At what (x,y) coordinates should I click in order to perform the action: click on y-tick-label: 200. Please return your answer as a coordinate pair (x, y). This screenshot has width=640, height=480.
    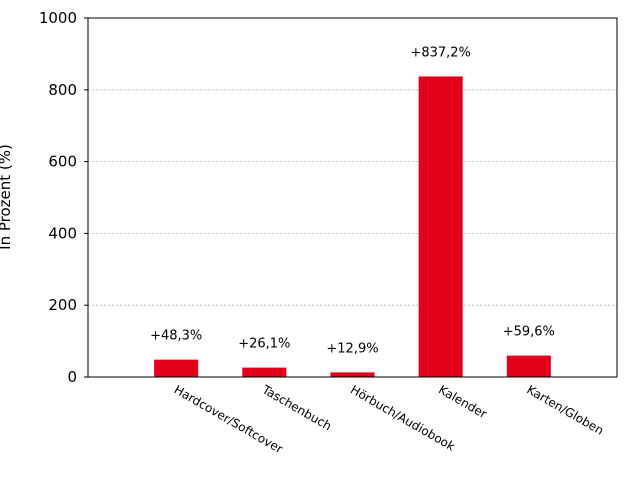
    Looking at the image, I should click on (62, 305).